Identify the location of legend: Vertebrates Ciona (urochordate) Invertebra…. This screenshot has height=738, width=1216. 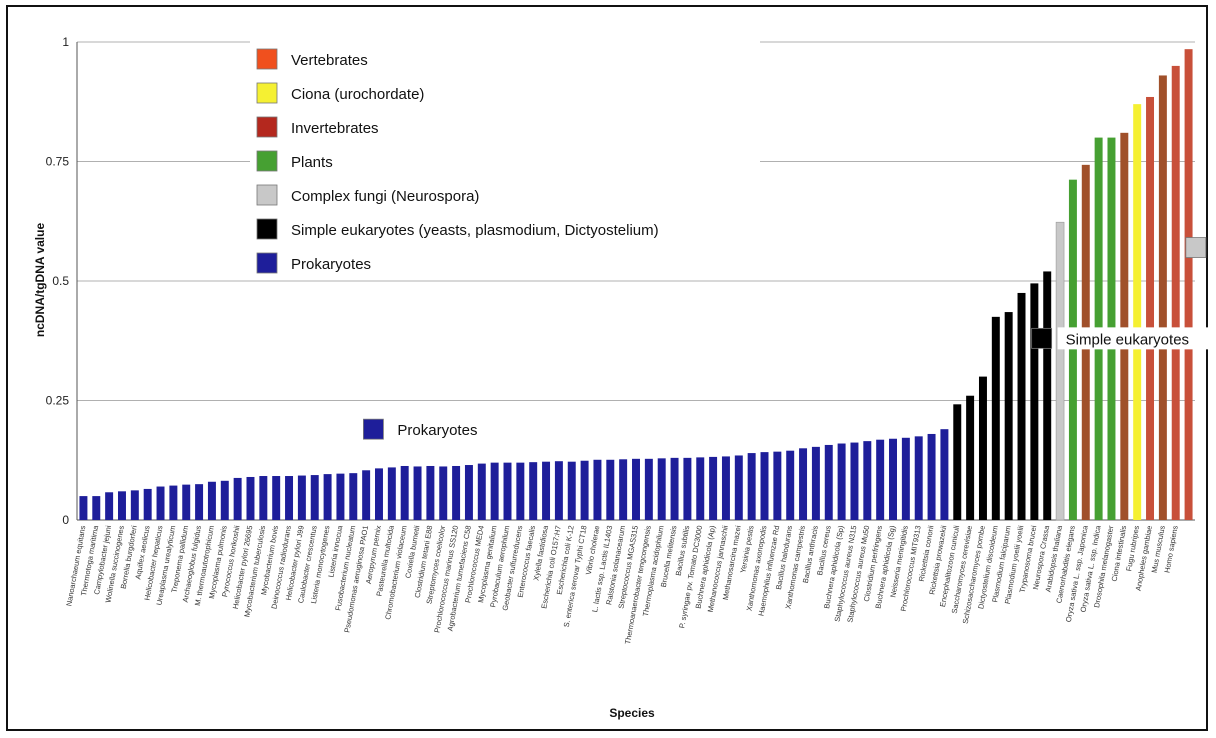
(505, 160).